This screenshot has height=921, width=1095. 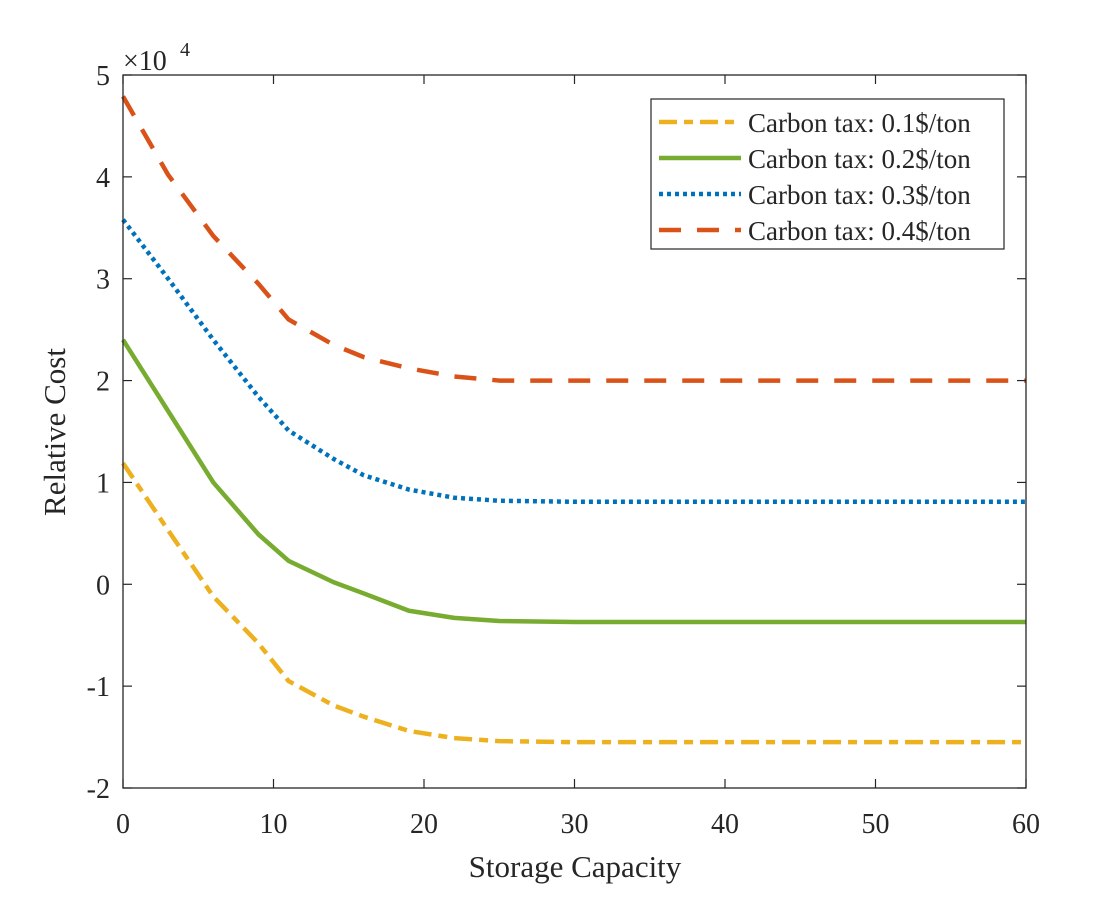 I want to click on x-axis-label: Storage Capacity, so click(x=575, y=866).